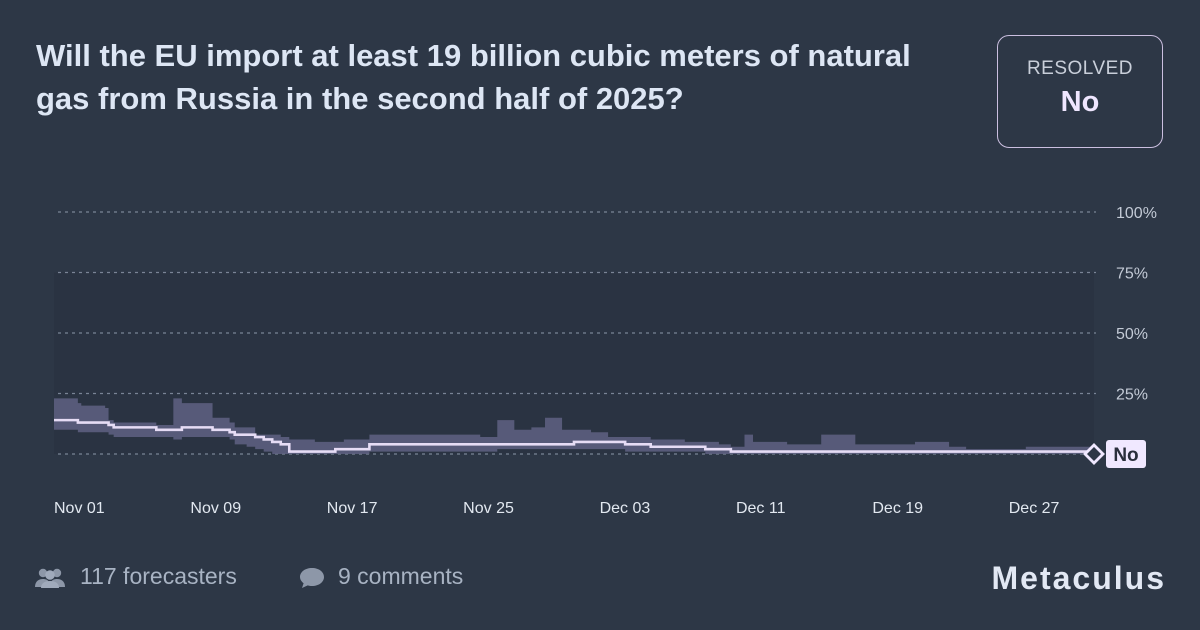 This screenshot has height=630, width=1200. Describe the element at coordinates (50, 578) in the screenshot. I see `users-icon` at that location.